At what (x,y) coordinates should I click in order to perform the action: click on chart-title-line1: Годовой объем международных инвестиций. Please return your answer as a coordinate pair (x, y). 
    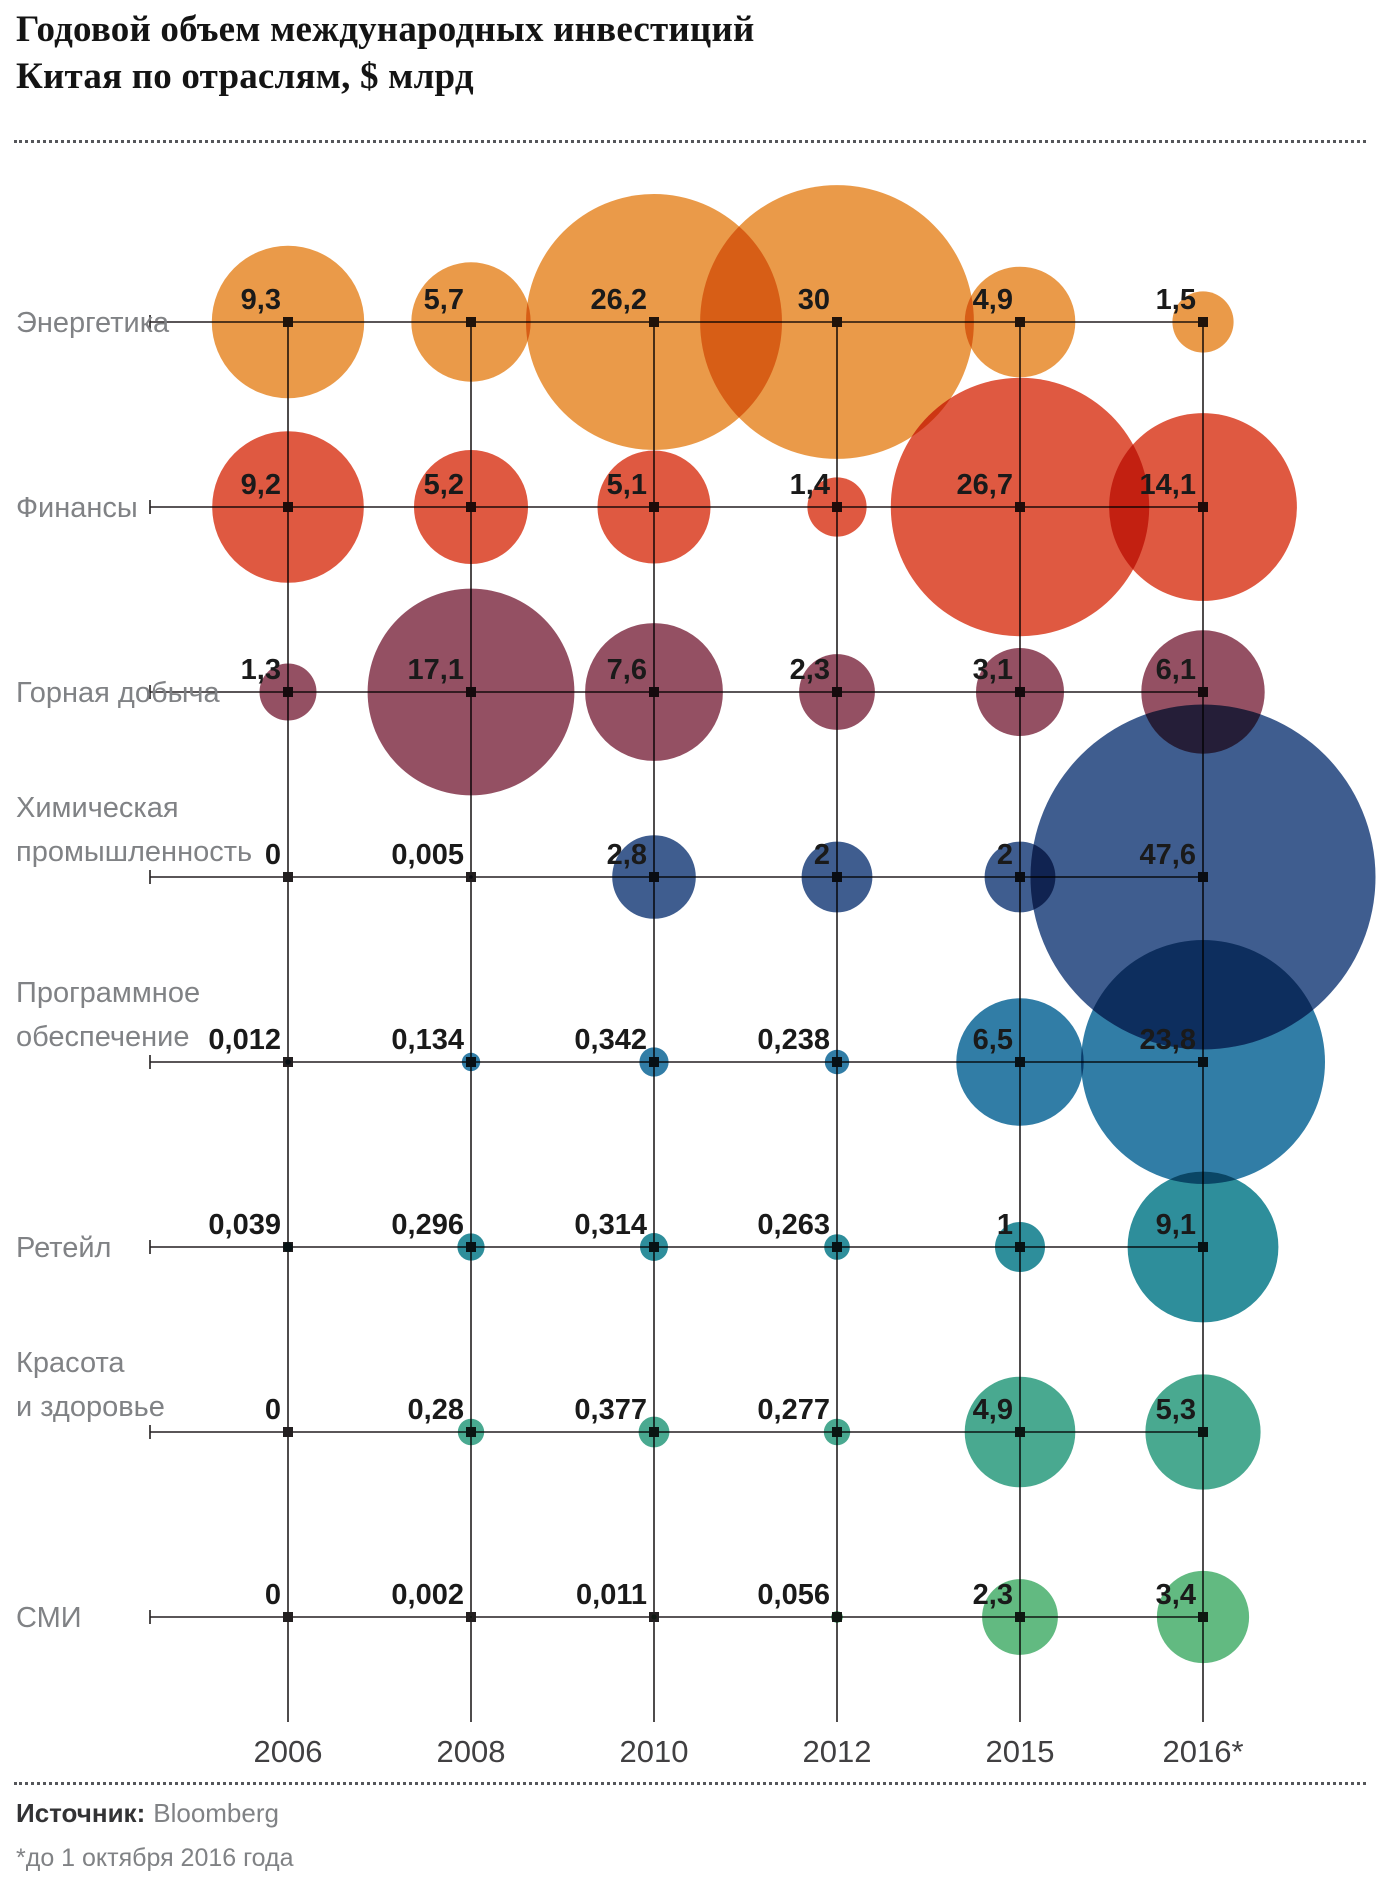
    Looking at the image, I should click on (385, 29).